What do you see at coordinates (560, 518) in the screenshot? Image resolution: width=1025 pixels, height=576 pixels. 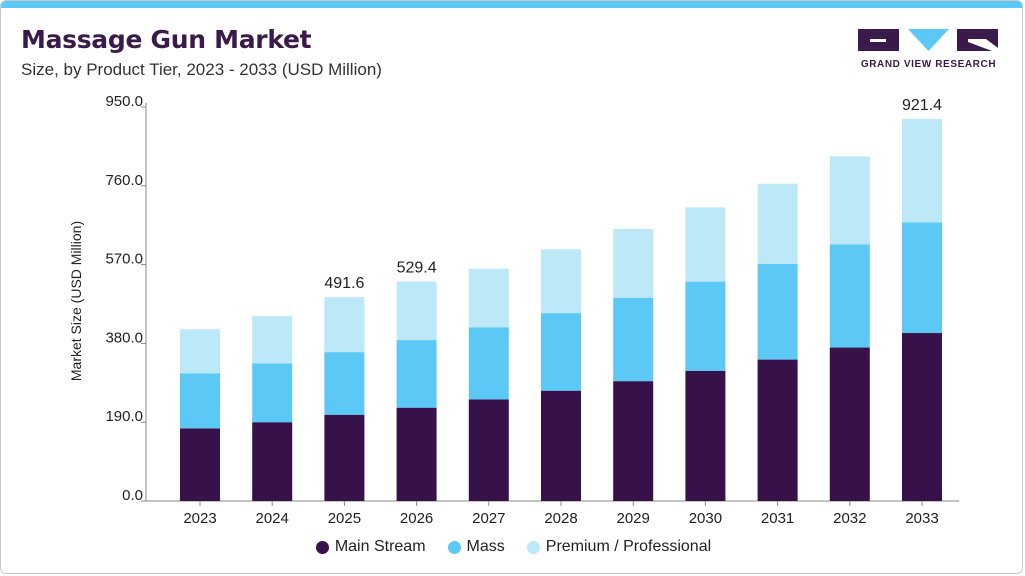 I see `x-tick-label: 2028` at bounding box center [560, 518].